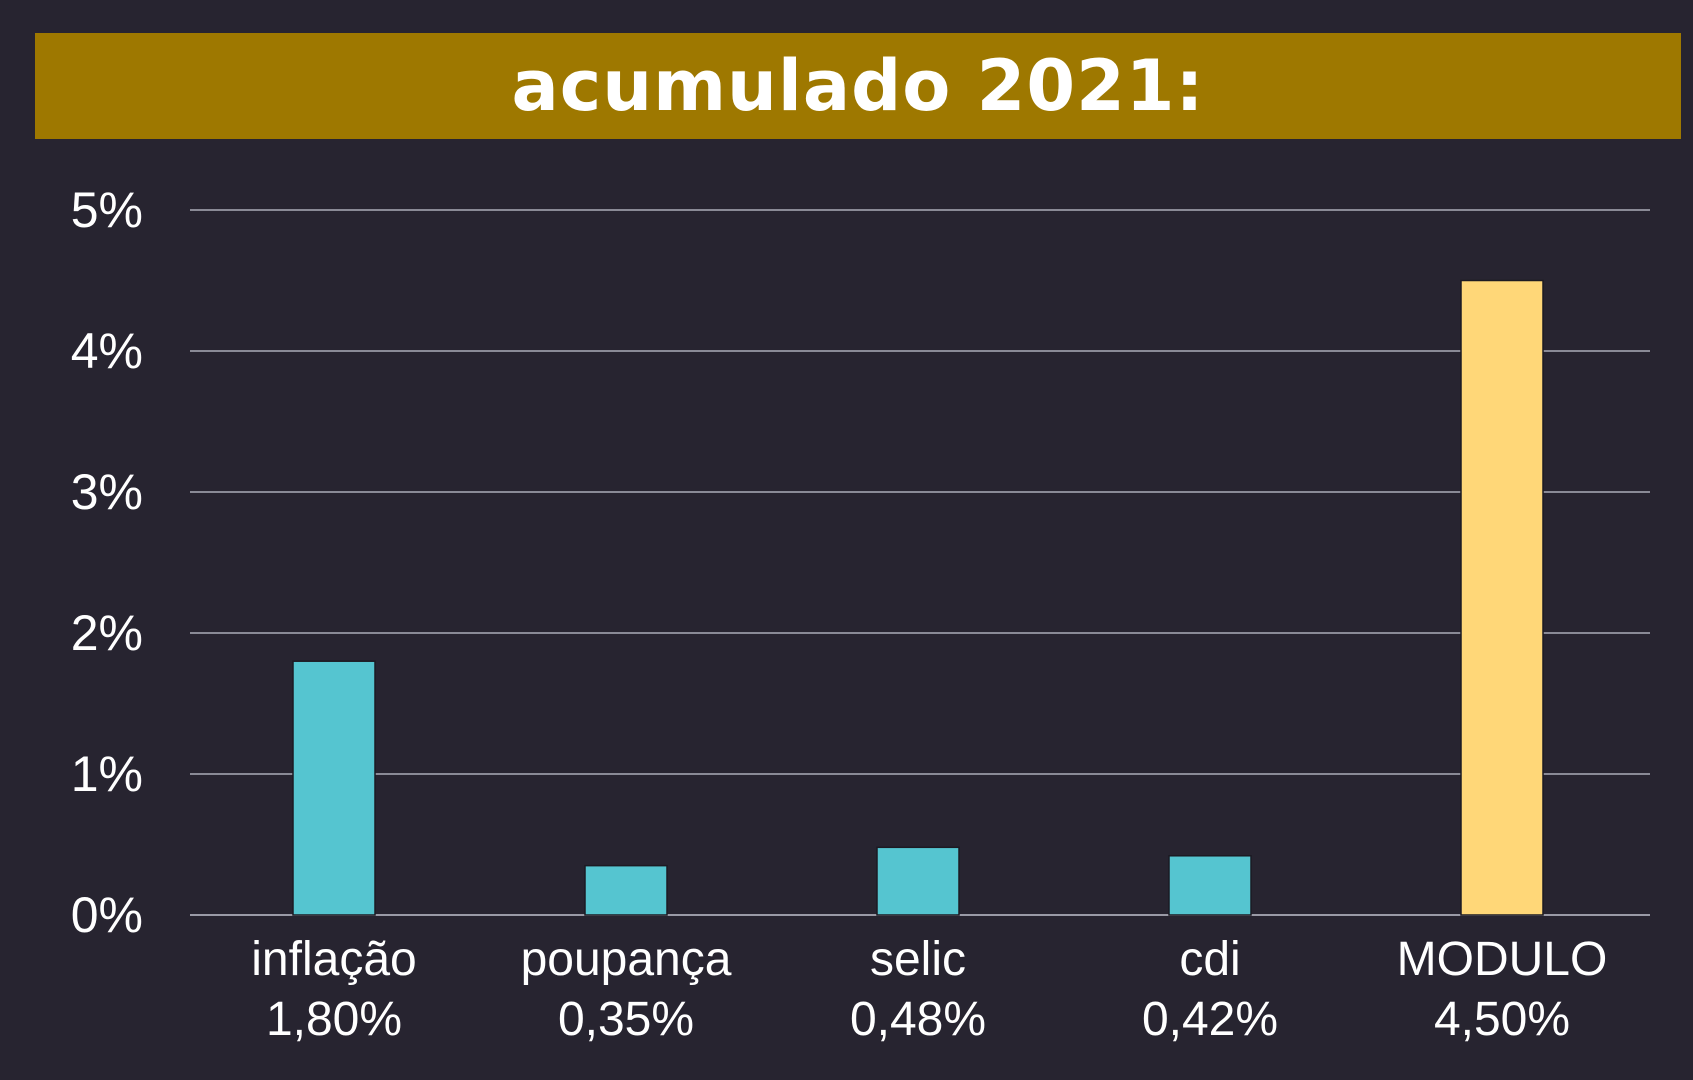 This screenshot has height=1080, width=1693. I want to click on value-label: 4,50%, so click(1502, 1019).